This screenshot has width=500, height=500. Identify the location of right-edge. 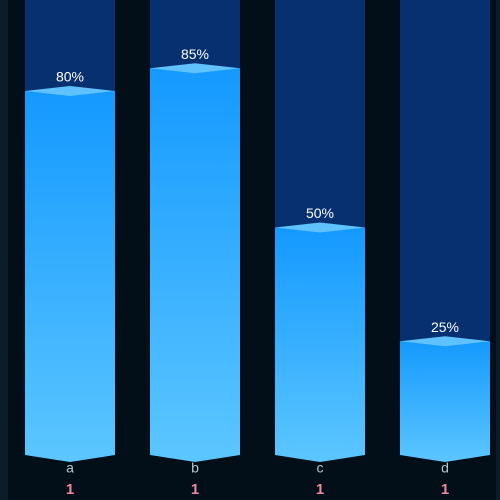
(498, 250).